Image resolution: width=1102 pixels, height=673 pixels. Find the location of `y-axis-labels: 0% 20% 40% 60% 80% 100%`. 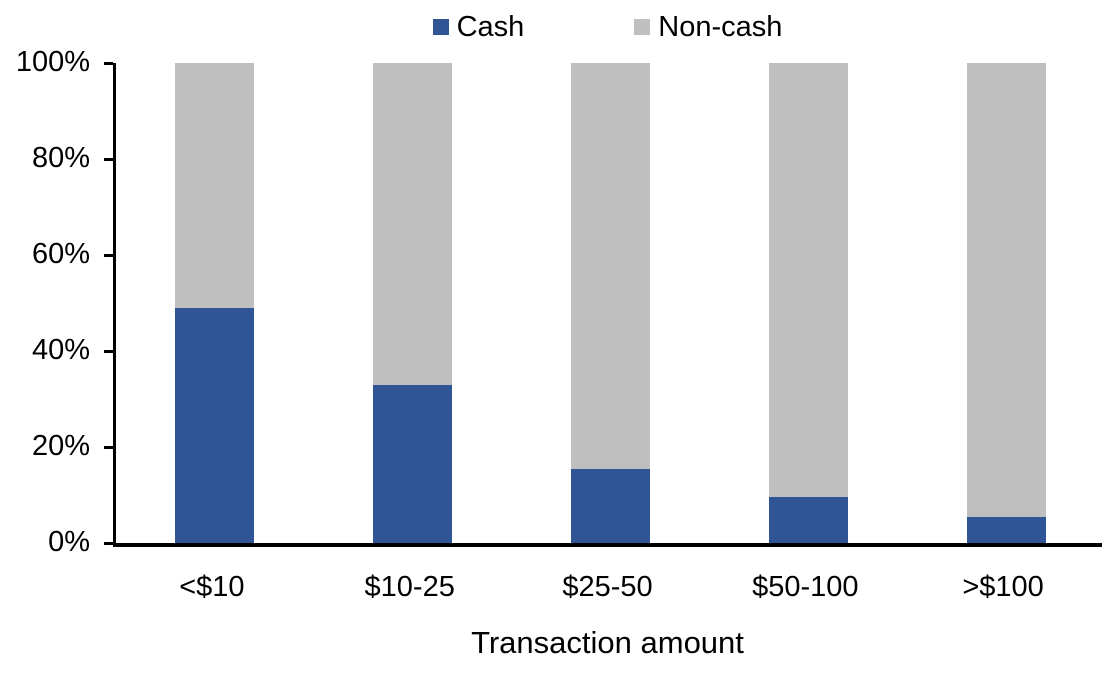

y-axis-labels: 0% 20% 40% 60% 80% 100% is located at coordinates (48, 301).